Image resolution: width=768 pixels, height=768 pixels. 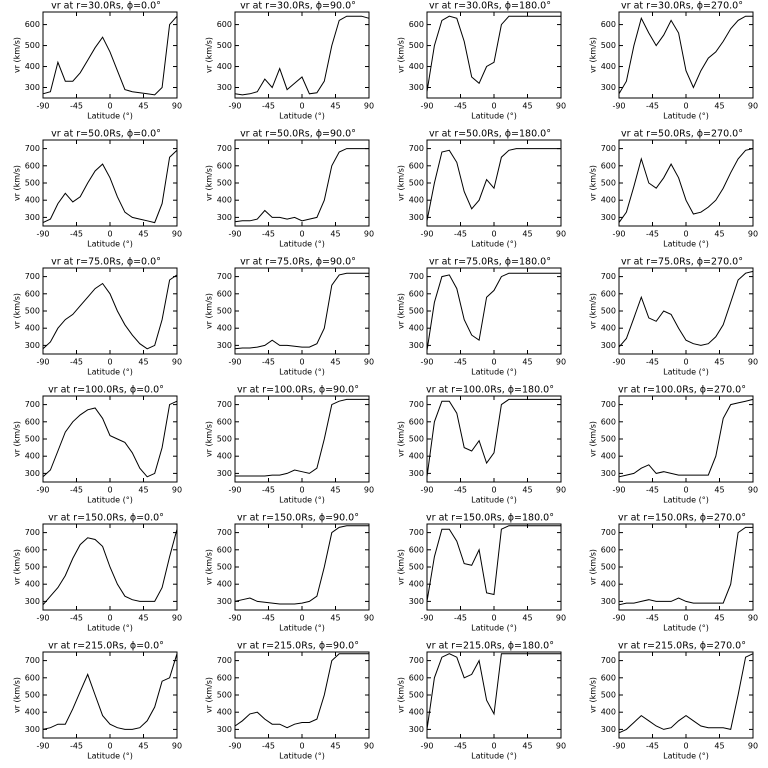 What do you see at coordinates (106, 6) in the screenshot?
I see `chart-title: vr at r=30.0Rs, ϕ=0.0°` at bounding box center [106, 6].